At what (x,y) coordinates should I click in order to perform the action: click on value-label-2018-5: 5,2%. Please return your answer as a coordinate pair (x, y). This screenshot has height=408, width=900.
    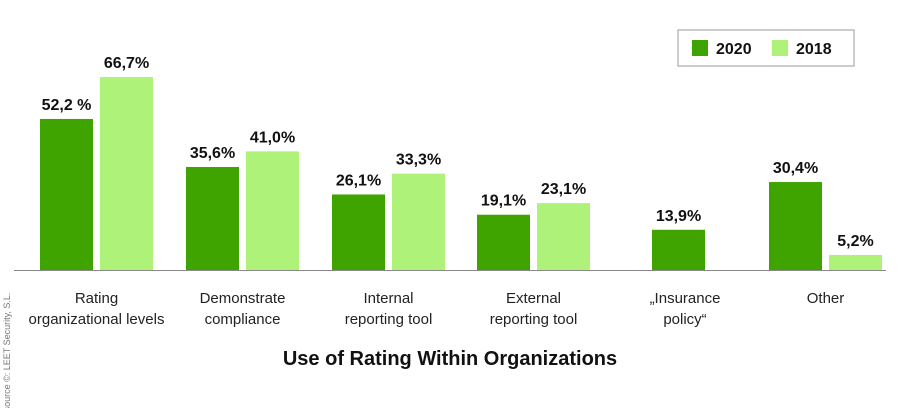
    Looking at the image, I should click on (855, 241).